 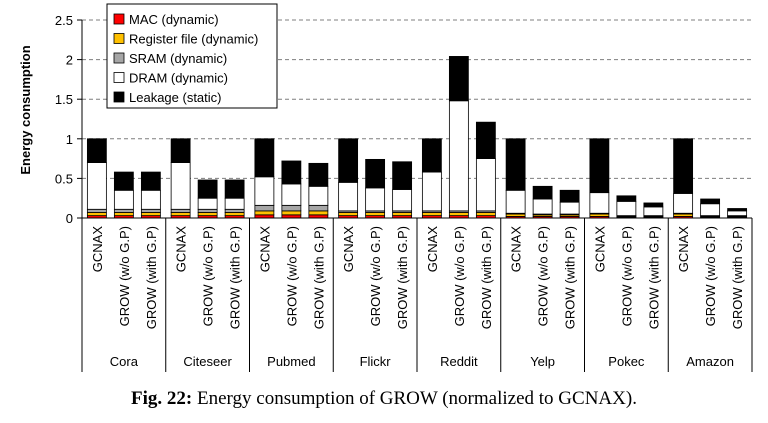 What do you see at coordinates (124, 361) in the screenshot?
I see `group-label: Cora` at bounding box center [124, 361].